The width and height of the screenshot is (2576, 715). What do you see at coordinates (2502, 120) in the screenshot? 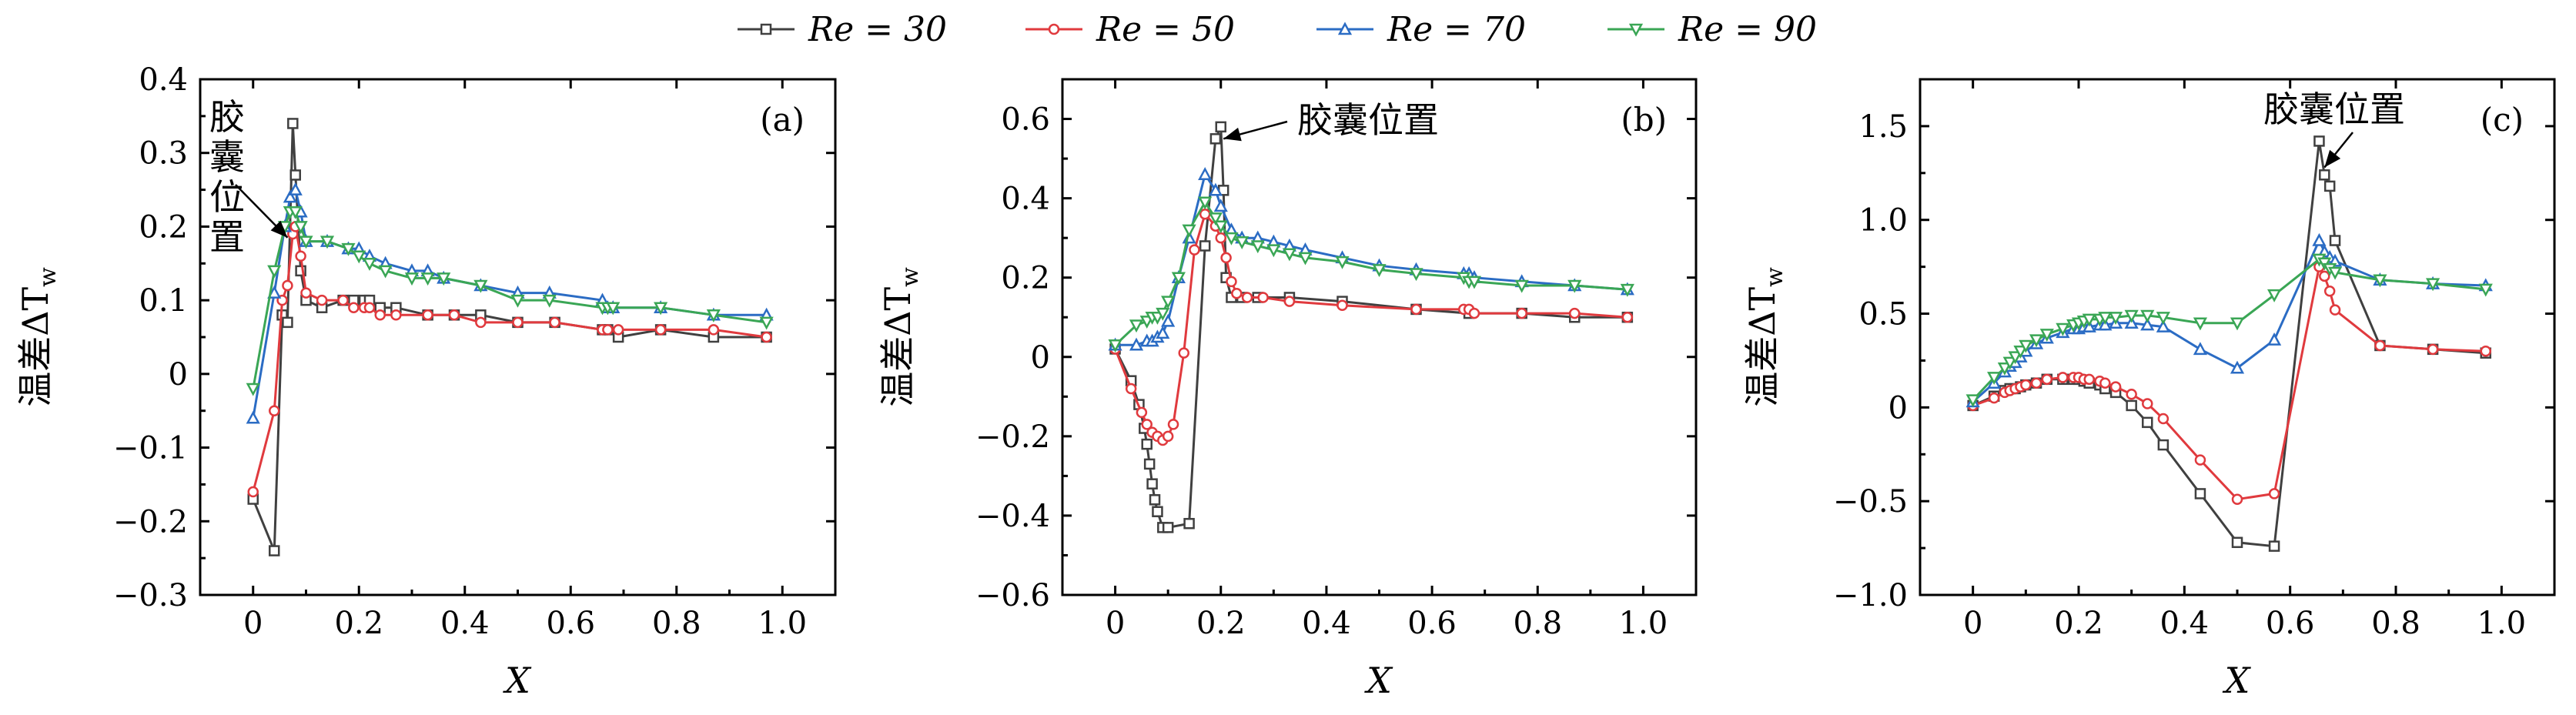
I see `panel-label: (c)` at bounding box center [2502, 120].